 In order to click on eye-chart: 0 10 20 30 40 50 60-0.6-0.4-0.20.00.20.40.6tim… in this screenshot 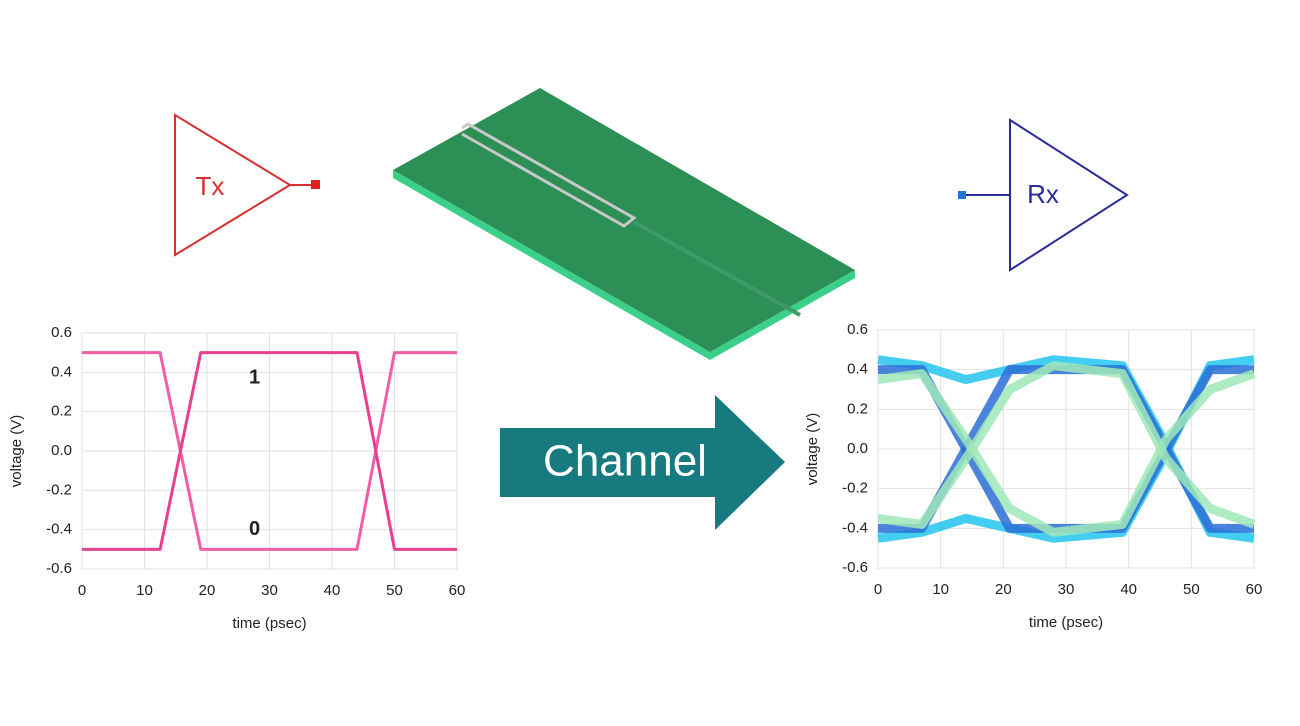, I will do `click(236, 478)`.